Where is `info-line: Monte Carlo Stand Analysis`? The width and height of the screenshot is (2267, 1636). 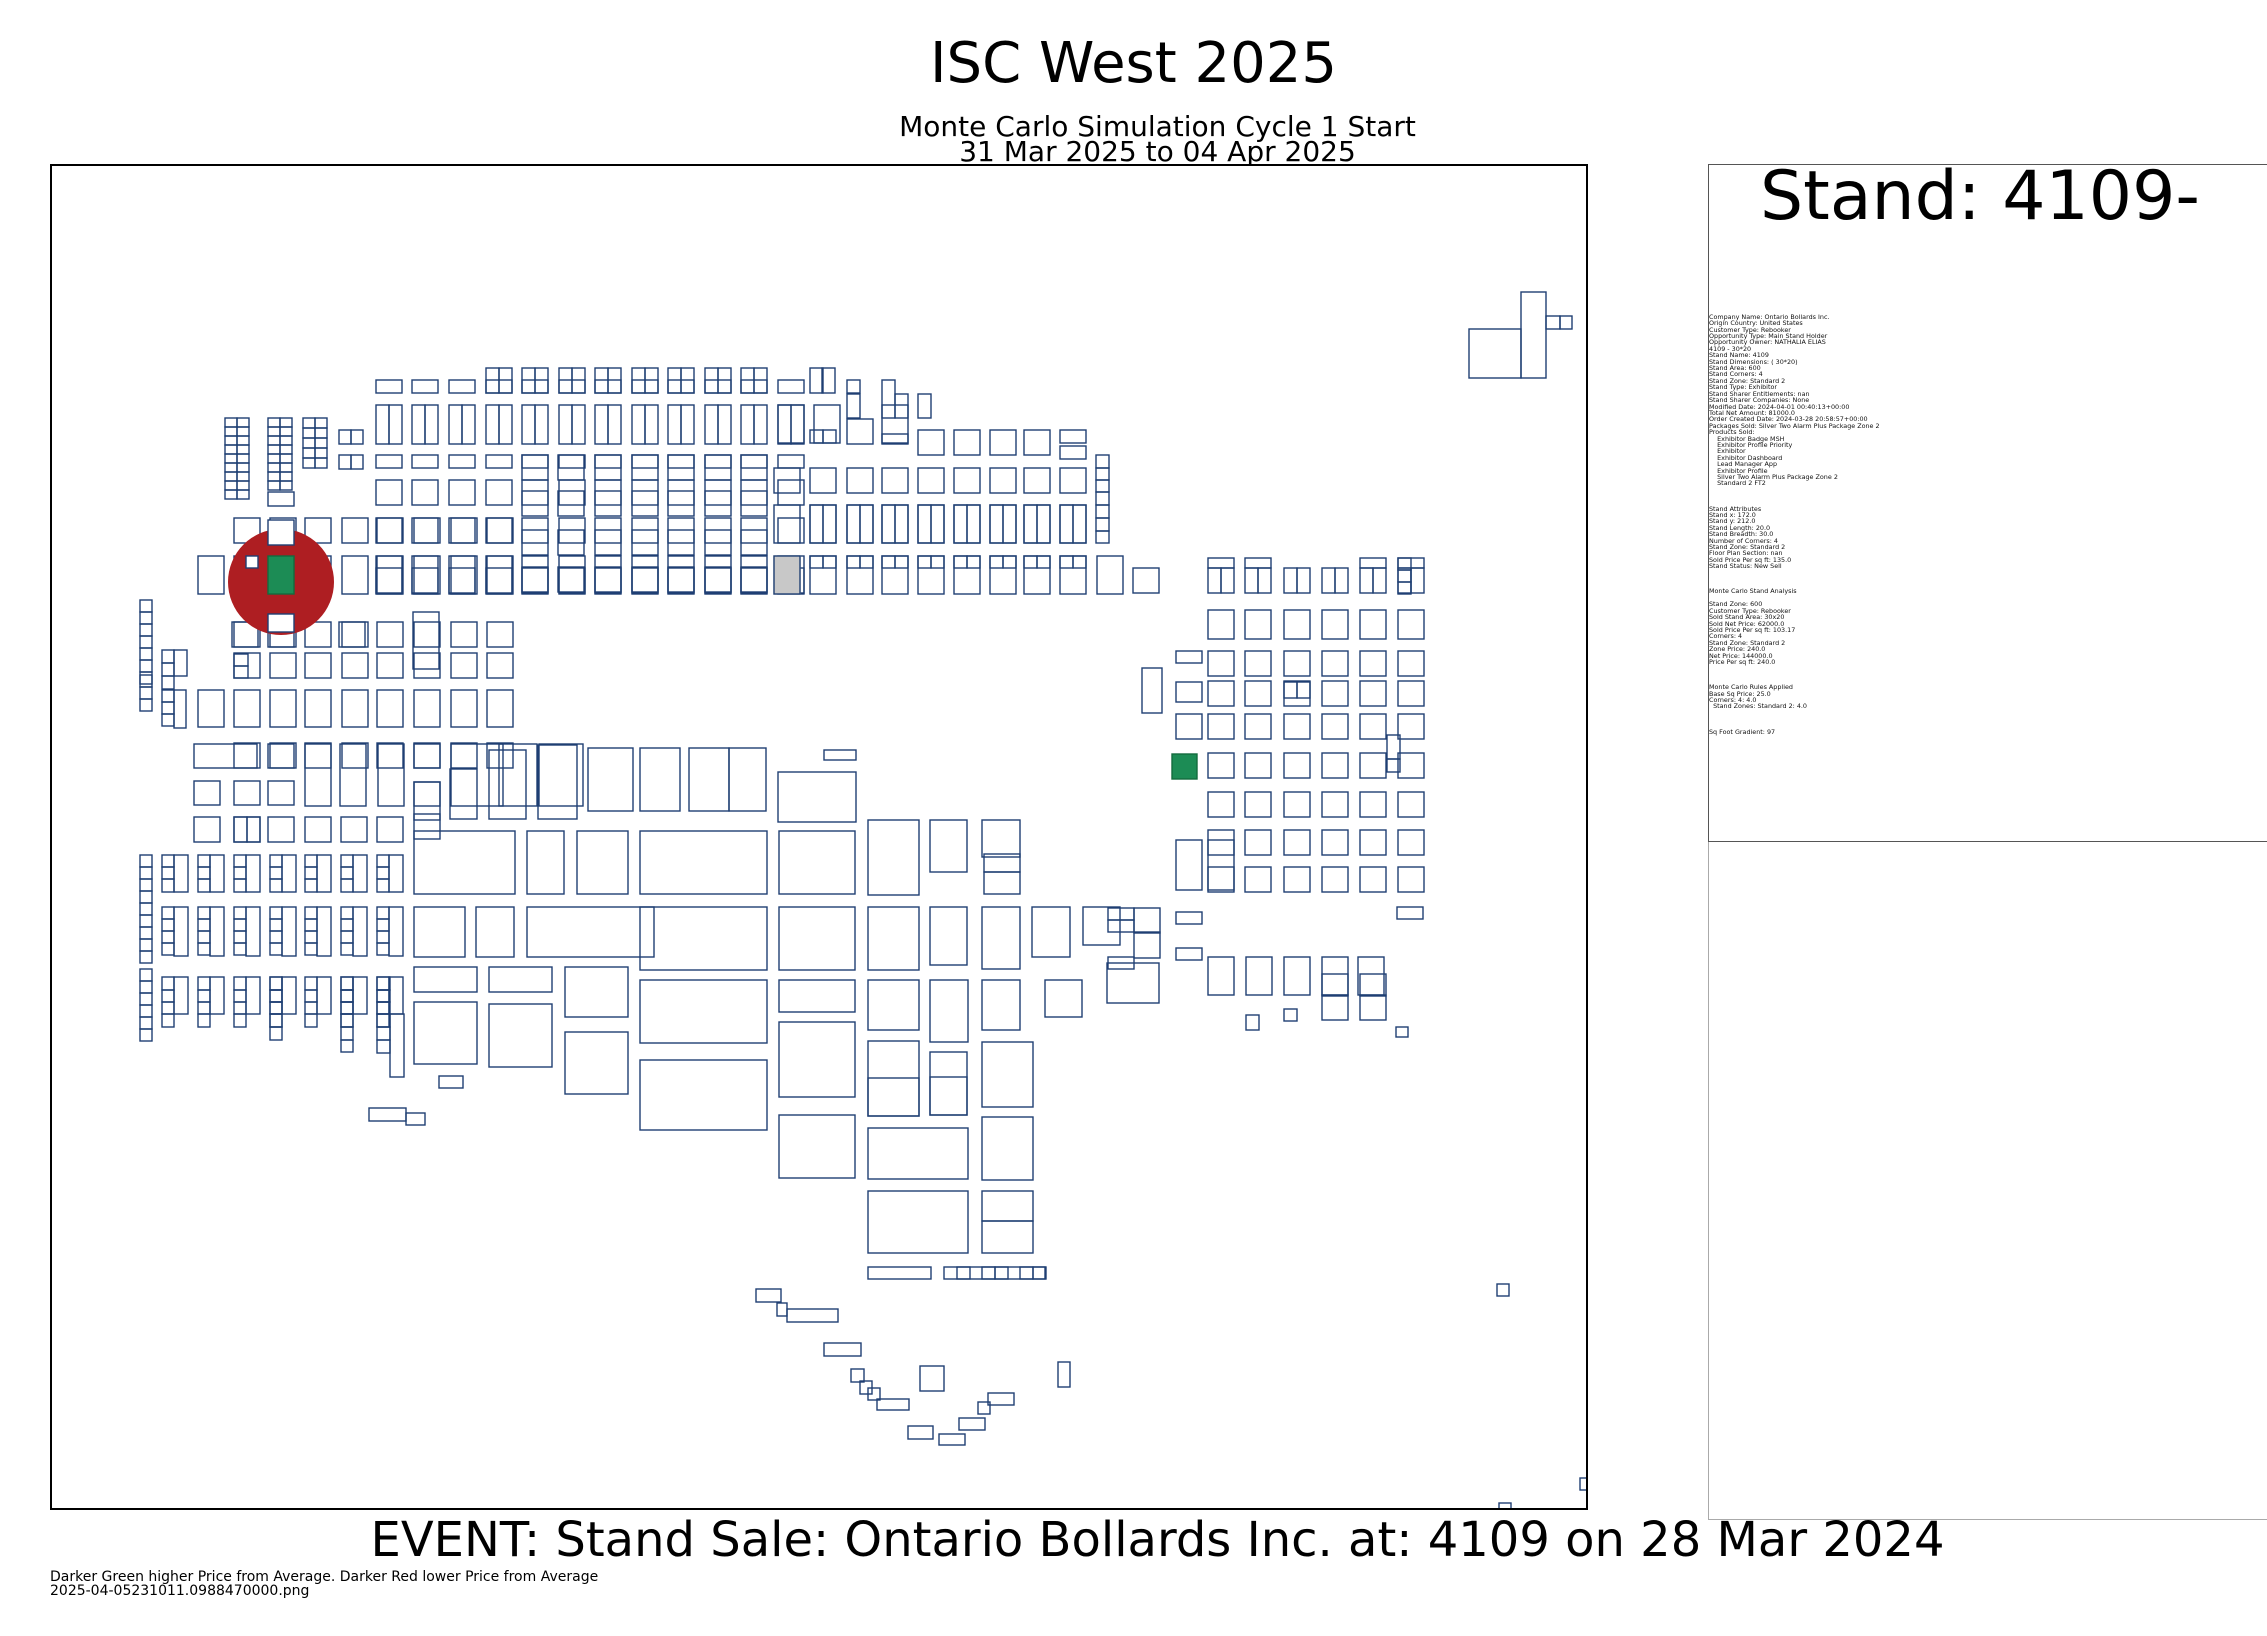
info-line: Monte Carlo Stand Analysis is located at coordinates (1753, 591).